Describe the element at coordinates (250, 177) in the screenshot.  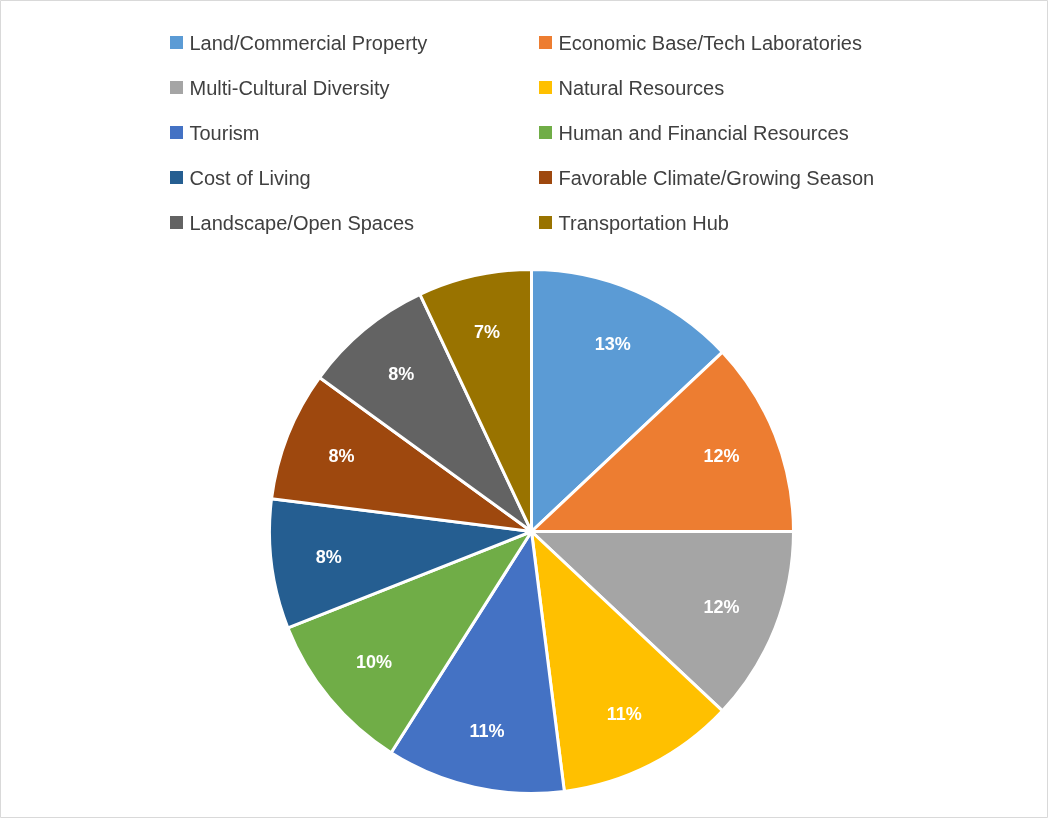
I see `legend-label: Cost of Living` at that location.